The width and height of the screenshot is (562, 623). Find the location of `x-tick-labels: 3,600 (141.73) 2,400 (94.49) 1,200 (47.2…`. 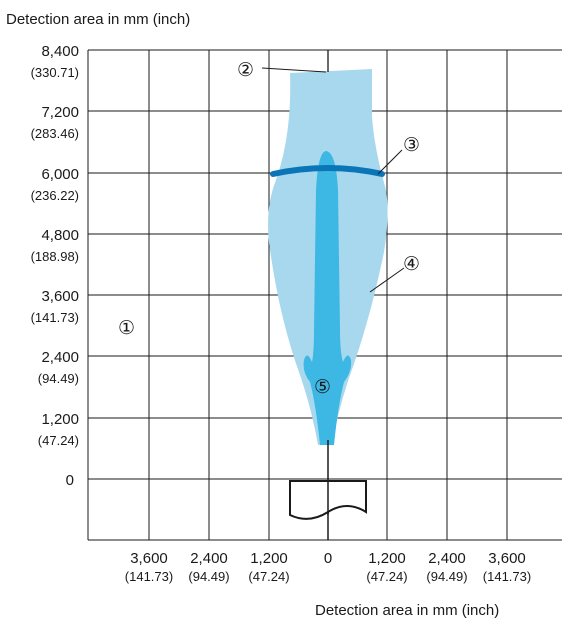

x-tick-labels: 3,600 (141.73) 2,400 (94.49) 1,200 (47.2… is located at coordinates (328, 567).